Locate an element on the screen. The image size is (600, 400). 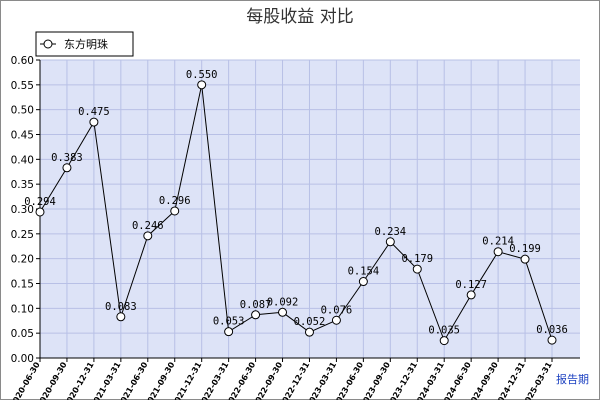
y-tick-label: 0.20 is located at coordinates (22, 260).